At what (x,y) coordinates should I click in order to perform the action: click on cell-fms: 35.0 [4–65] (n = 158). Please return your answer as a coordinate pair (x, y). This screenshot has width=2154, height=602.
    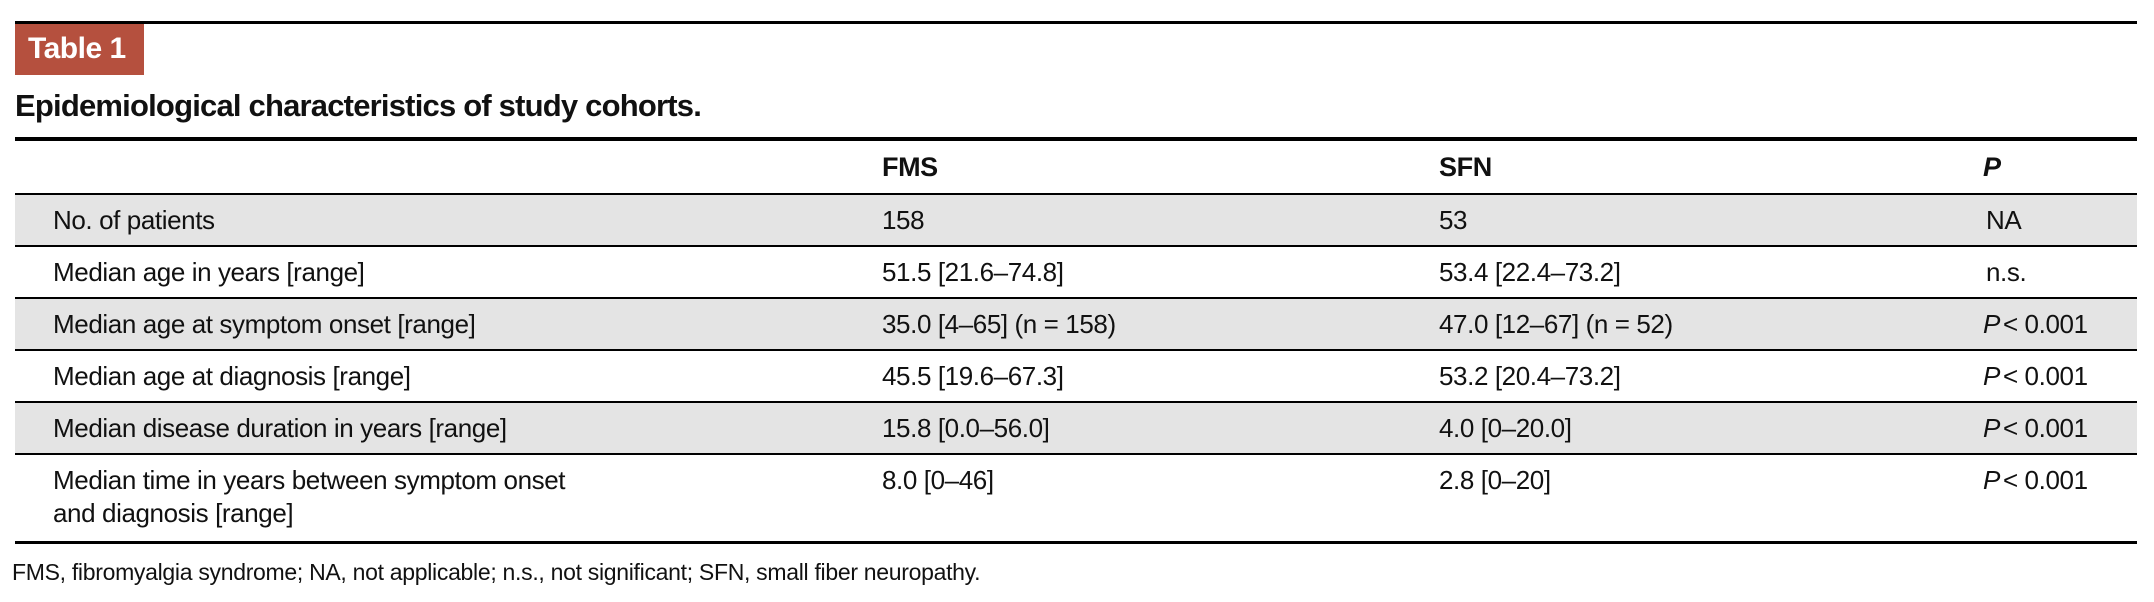
    Looking at the image, I should click on (999, 323).